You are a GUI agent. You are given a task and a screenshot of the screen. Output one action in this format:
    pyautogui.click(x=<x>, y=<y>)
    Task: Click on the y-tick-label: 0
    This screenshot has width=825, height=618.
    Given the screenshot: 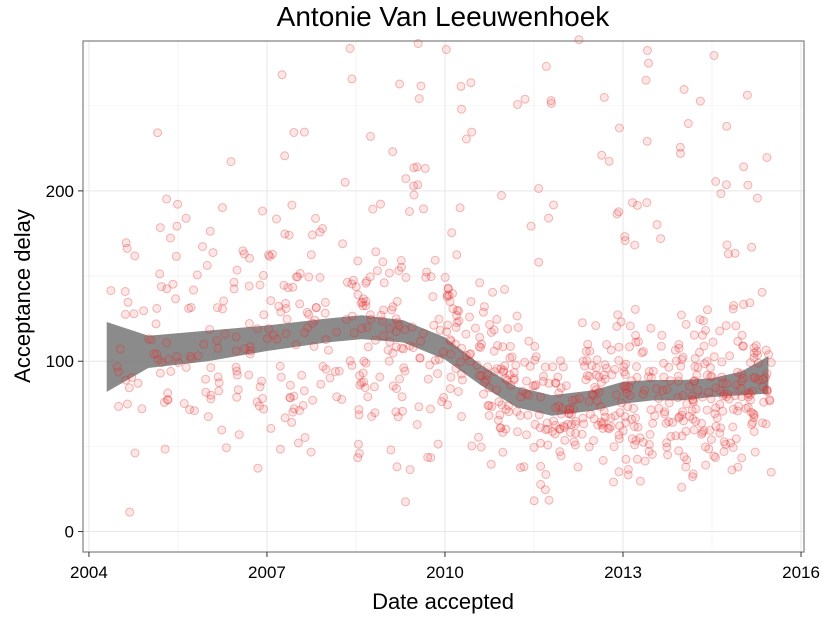 What is the action you would take?
    pyautogui.click(x=69, y=532)
    